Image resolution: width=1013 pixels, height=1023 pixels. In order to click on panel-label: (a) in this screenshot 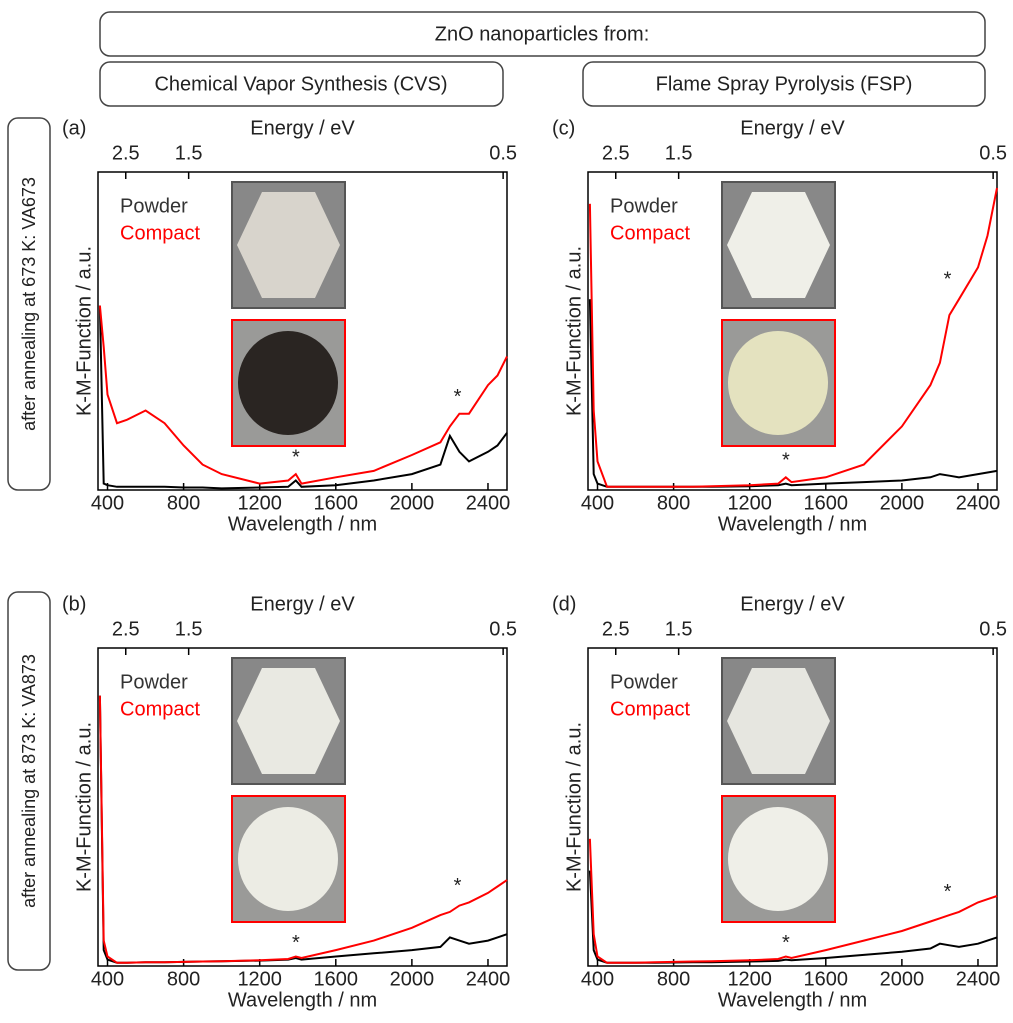, I will do `click(74, 128)`.